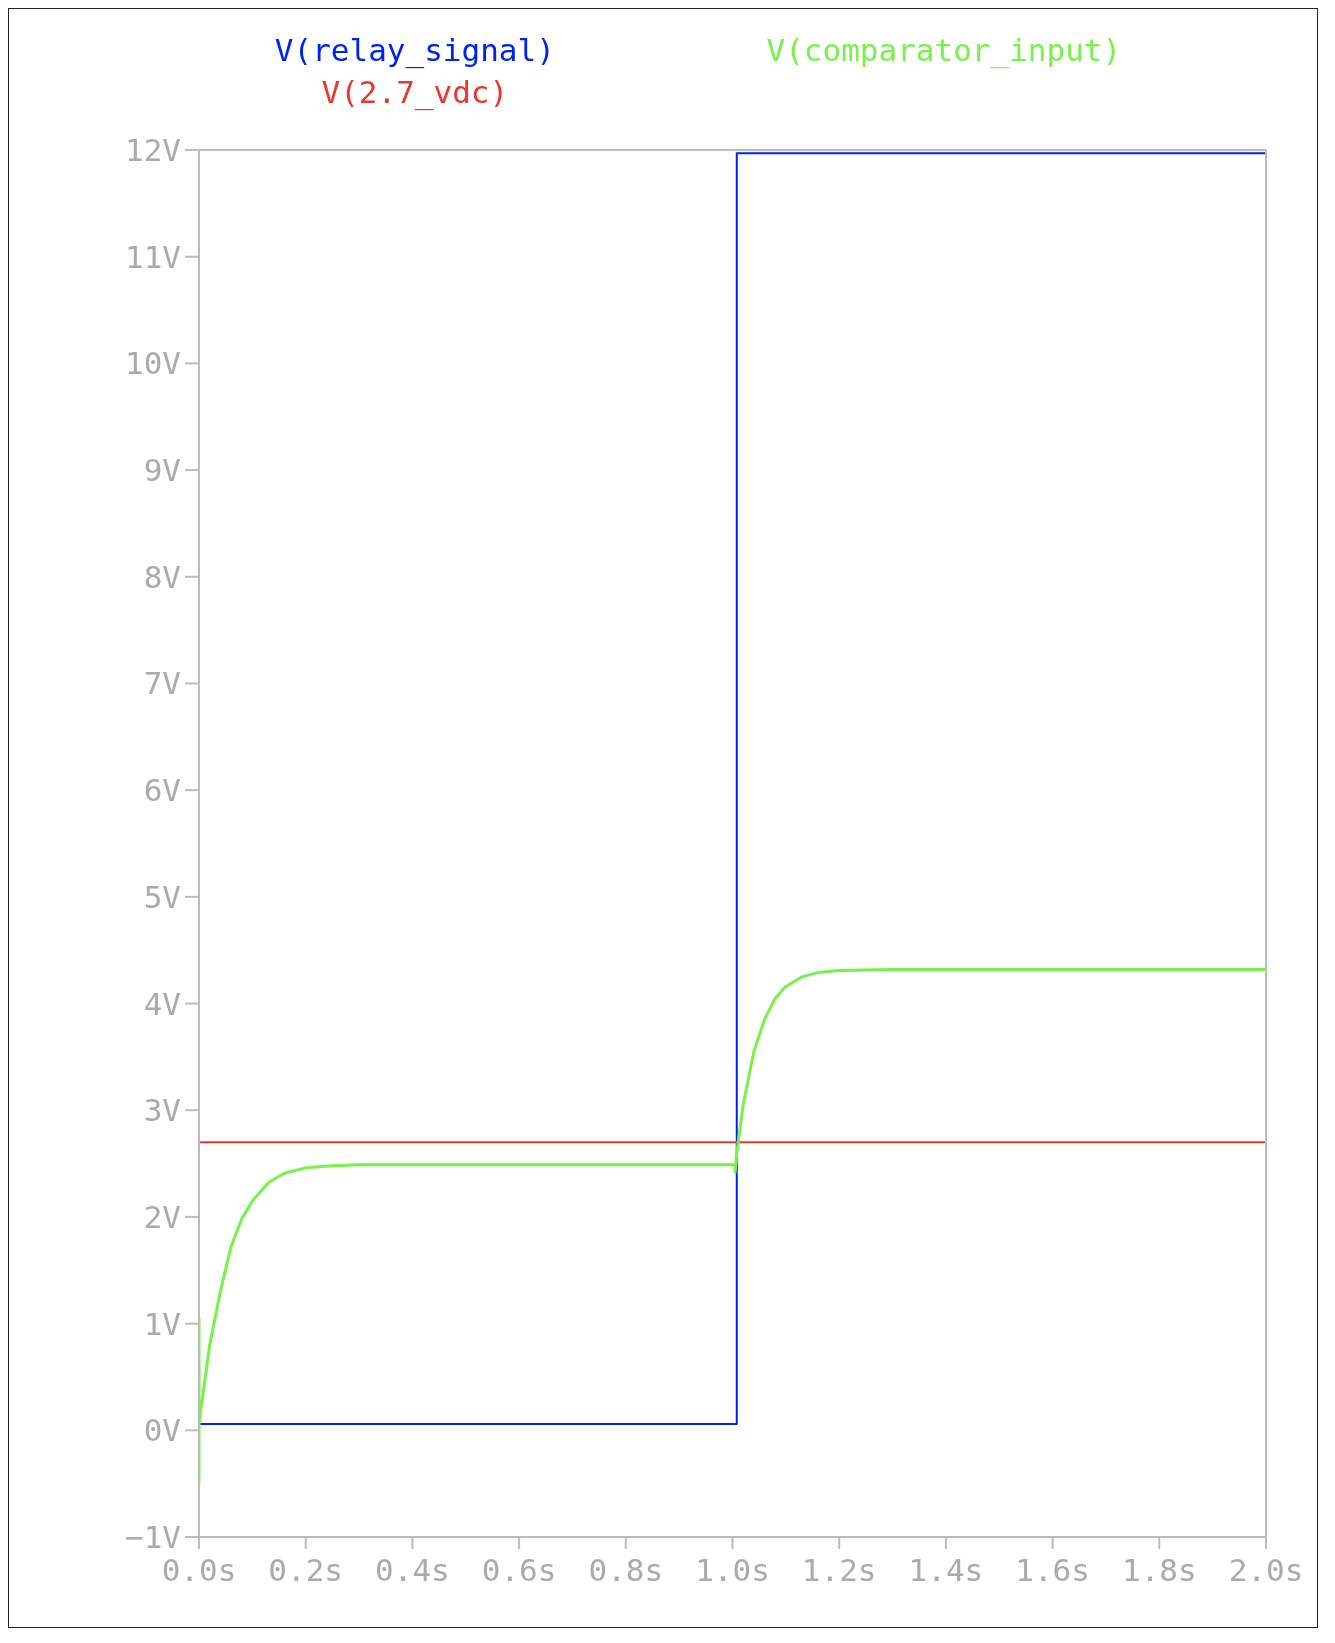 The width and height of the screenshot is (1335, 1643). Describe the element at coordinates (946, 1570) in the screenshot. I see `x-tick-label: 1.4s` at that location.